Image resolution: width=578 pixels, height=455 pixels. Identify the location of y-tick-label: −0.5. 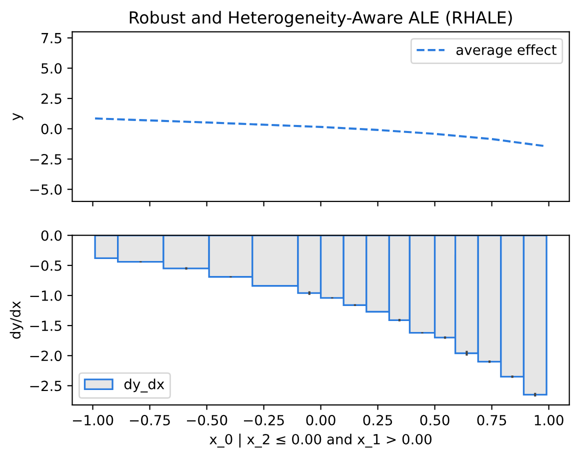
(46, 265).